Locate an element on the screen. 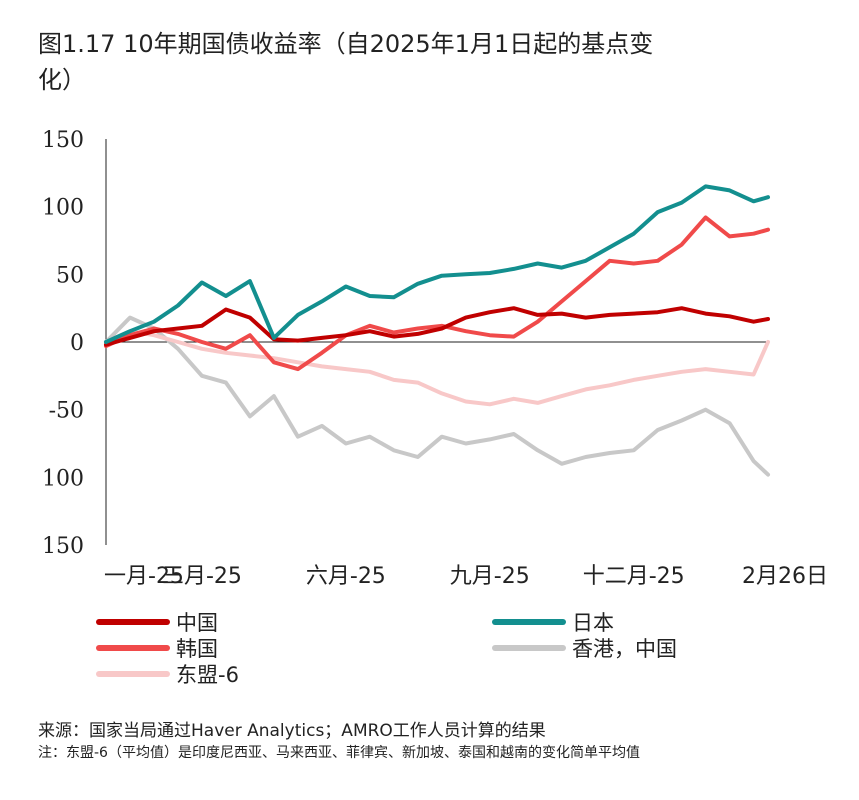 This screenshot has width=859, height=800. y-axis-ticks: 150 100 50 0 -50 100 150 is located at coordinates (63, 343).